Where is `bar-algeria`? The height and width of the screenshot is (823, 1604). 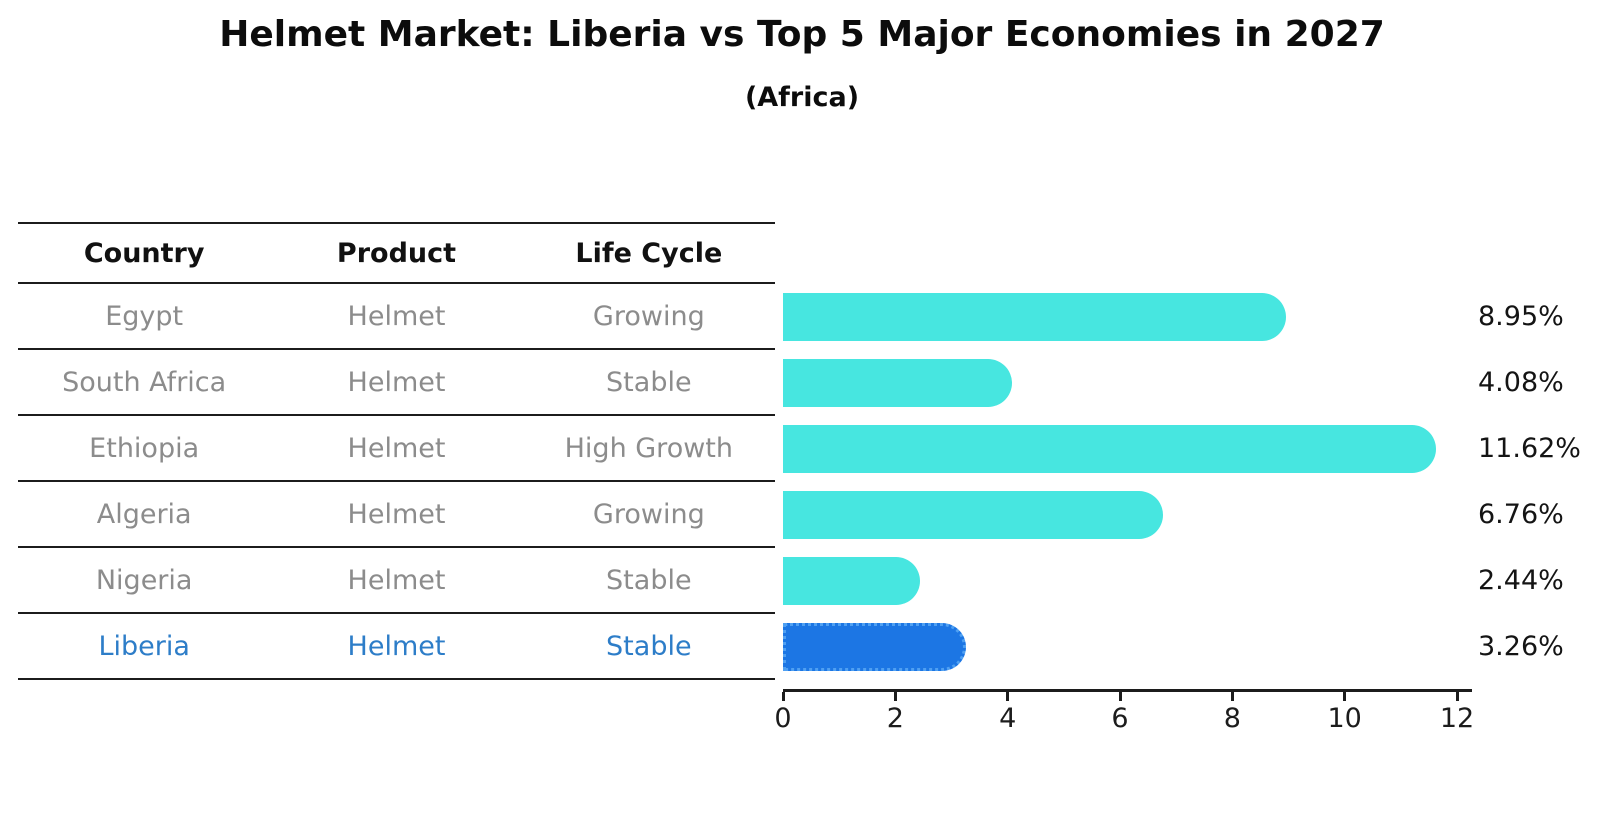 bar-algeria is located at coordinates (973, 515).